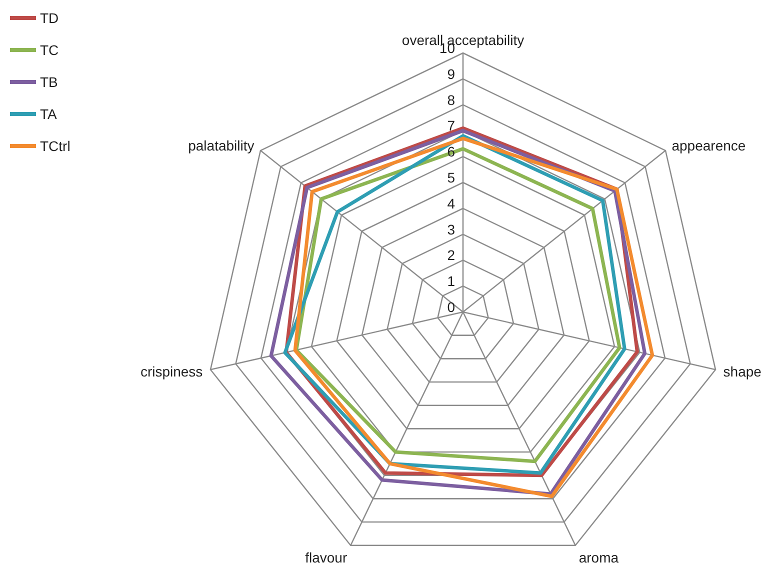 Image resolution: width=770 pixels, height=566 pixels. I want to click on y-tick-label: 1, so click(451, 281).